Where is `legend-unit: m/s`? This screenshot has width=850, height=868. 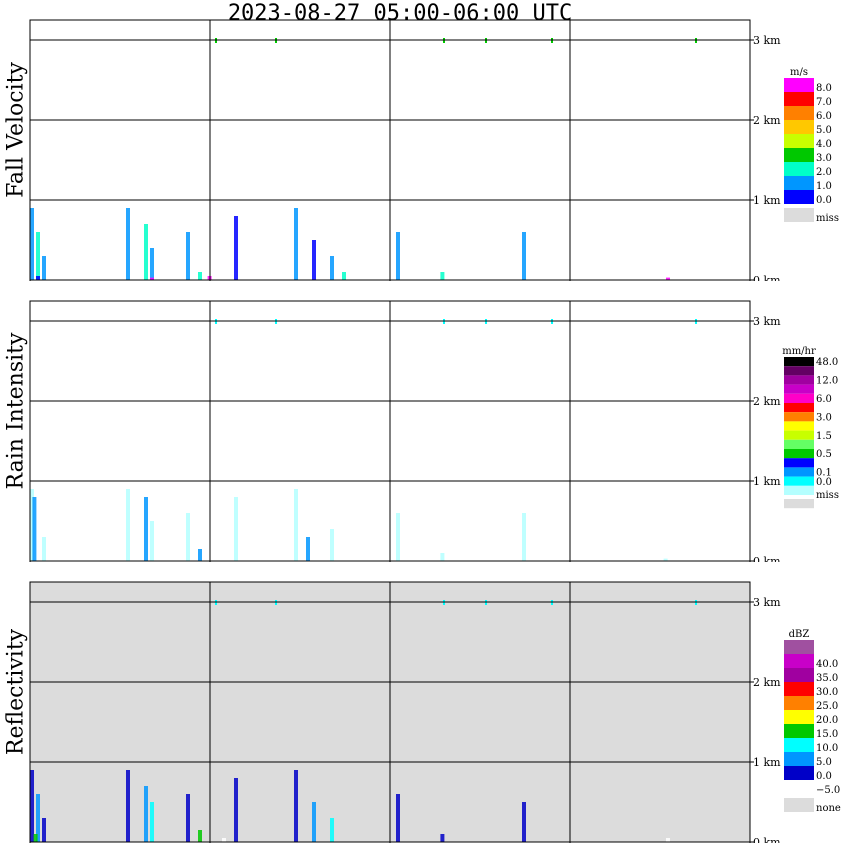
legend-unit: m/s is located at coordinates (799, 72).